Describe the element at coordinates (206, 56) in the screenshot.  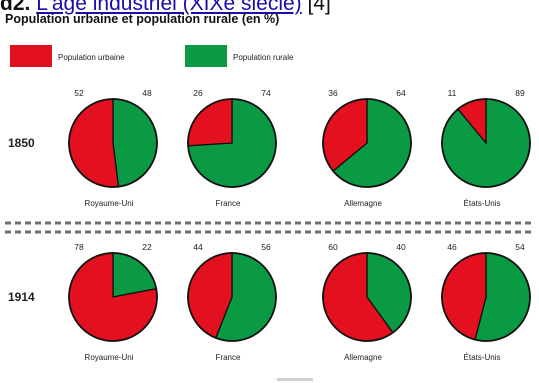
I see `legend-swatch-rurale` at that location.